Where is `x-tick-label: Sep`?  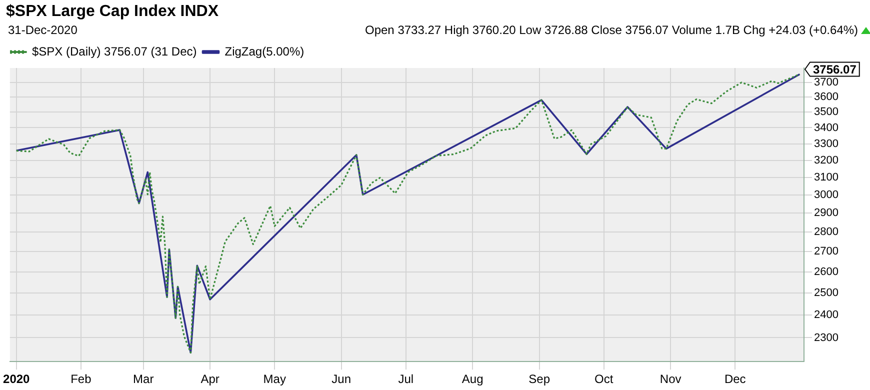
x-tick-label: Sep is located at coordinates (539, 379).